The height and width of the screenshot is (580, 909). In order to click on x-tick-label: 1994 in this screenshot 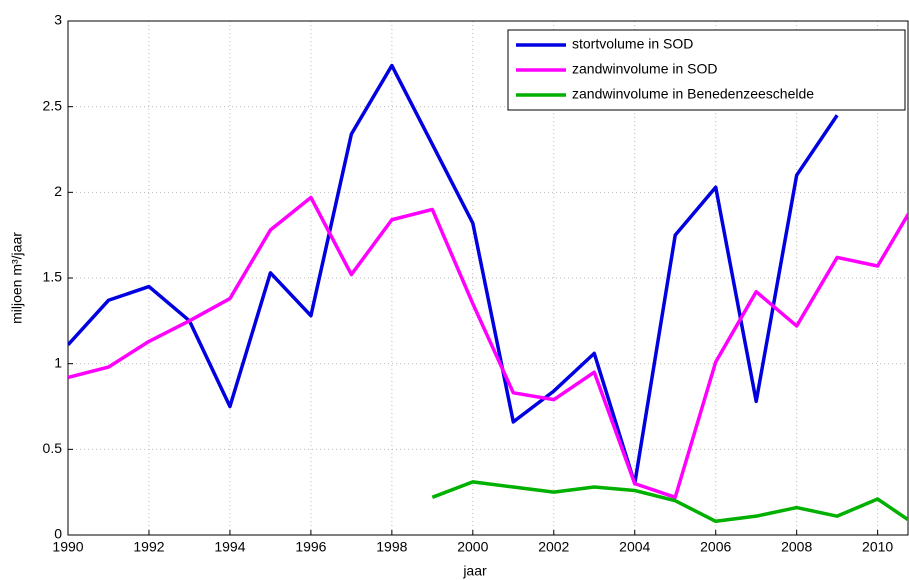, I will do `click(229, 547)`.